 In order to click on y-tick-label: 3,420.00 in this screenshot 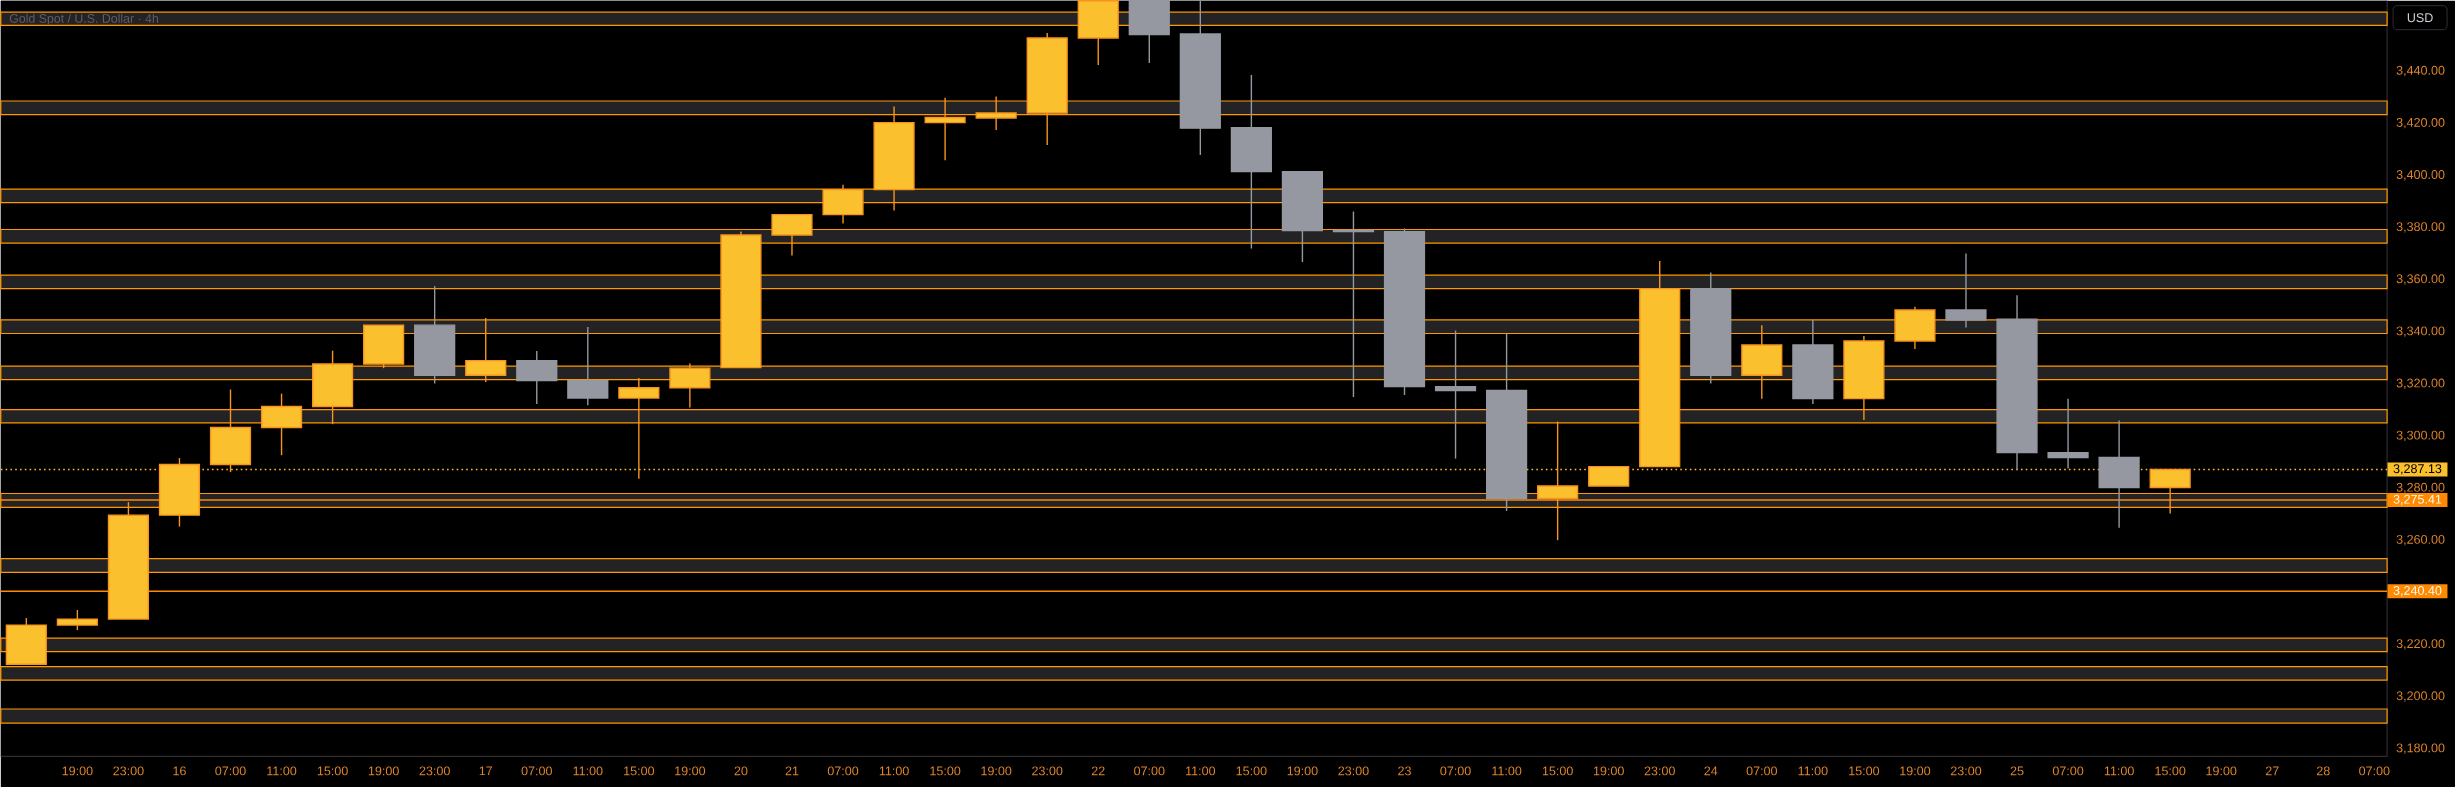, I will do `click(2420, 123)`.